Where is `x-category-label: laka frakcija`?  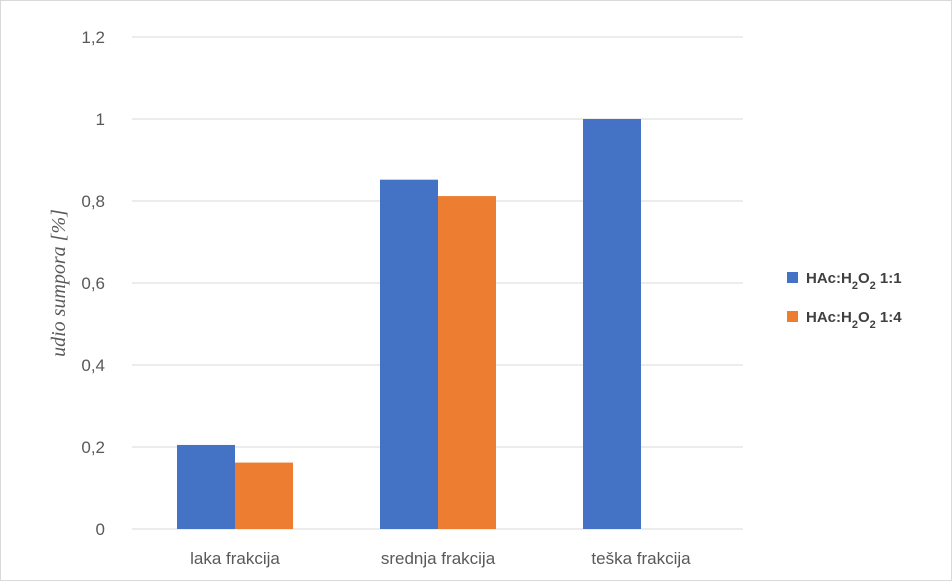
x-category-label: laka frakcija is located at coordinates (235, 558).